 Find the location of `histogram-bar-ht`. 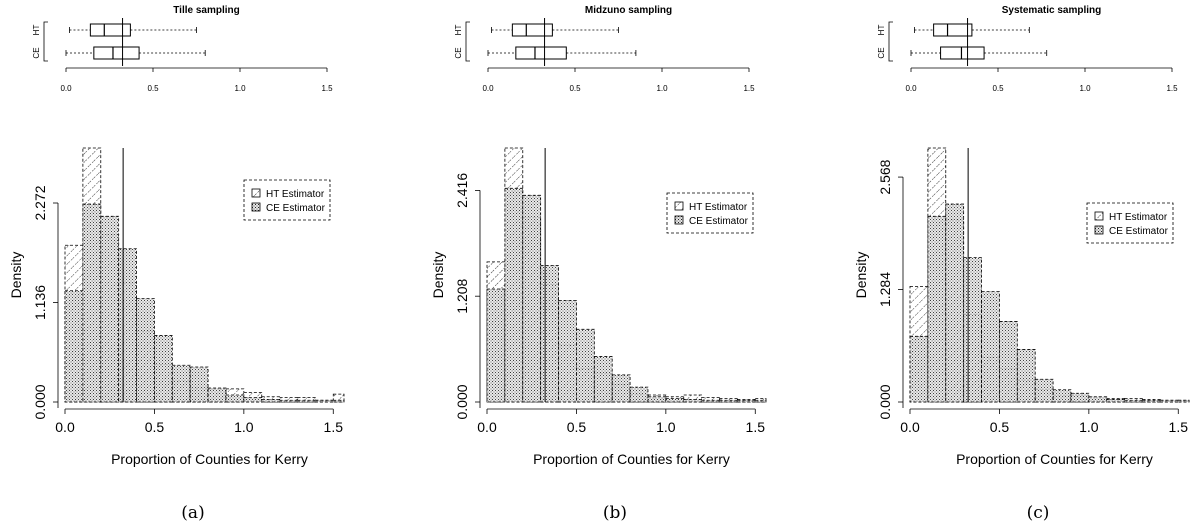

histogram-bar-ht is located at coordinates (338, 398).